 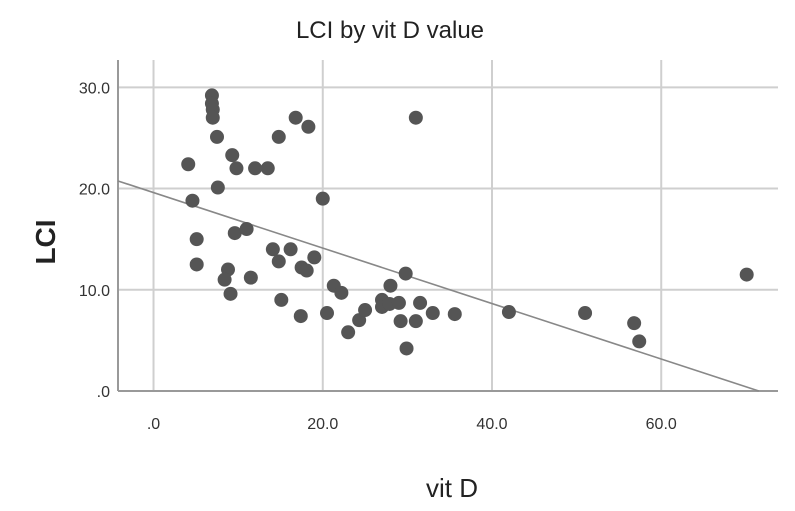 What do you see at coordinates (94, 291) in the screenshot?
I see `y-tick-label: 10.0` at bounding box center [94, 291].